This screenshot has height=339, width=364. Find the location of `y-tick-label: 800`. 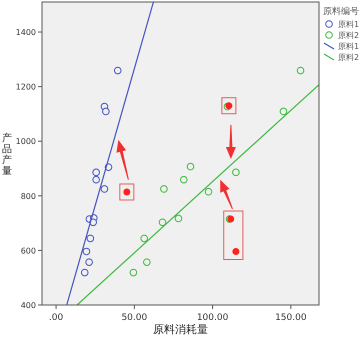

y-tick-label: 800 is located at coordinates (28, 196).